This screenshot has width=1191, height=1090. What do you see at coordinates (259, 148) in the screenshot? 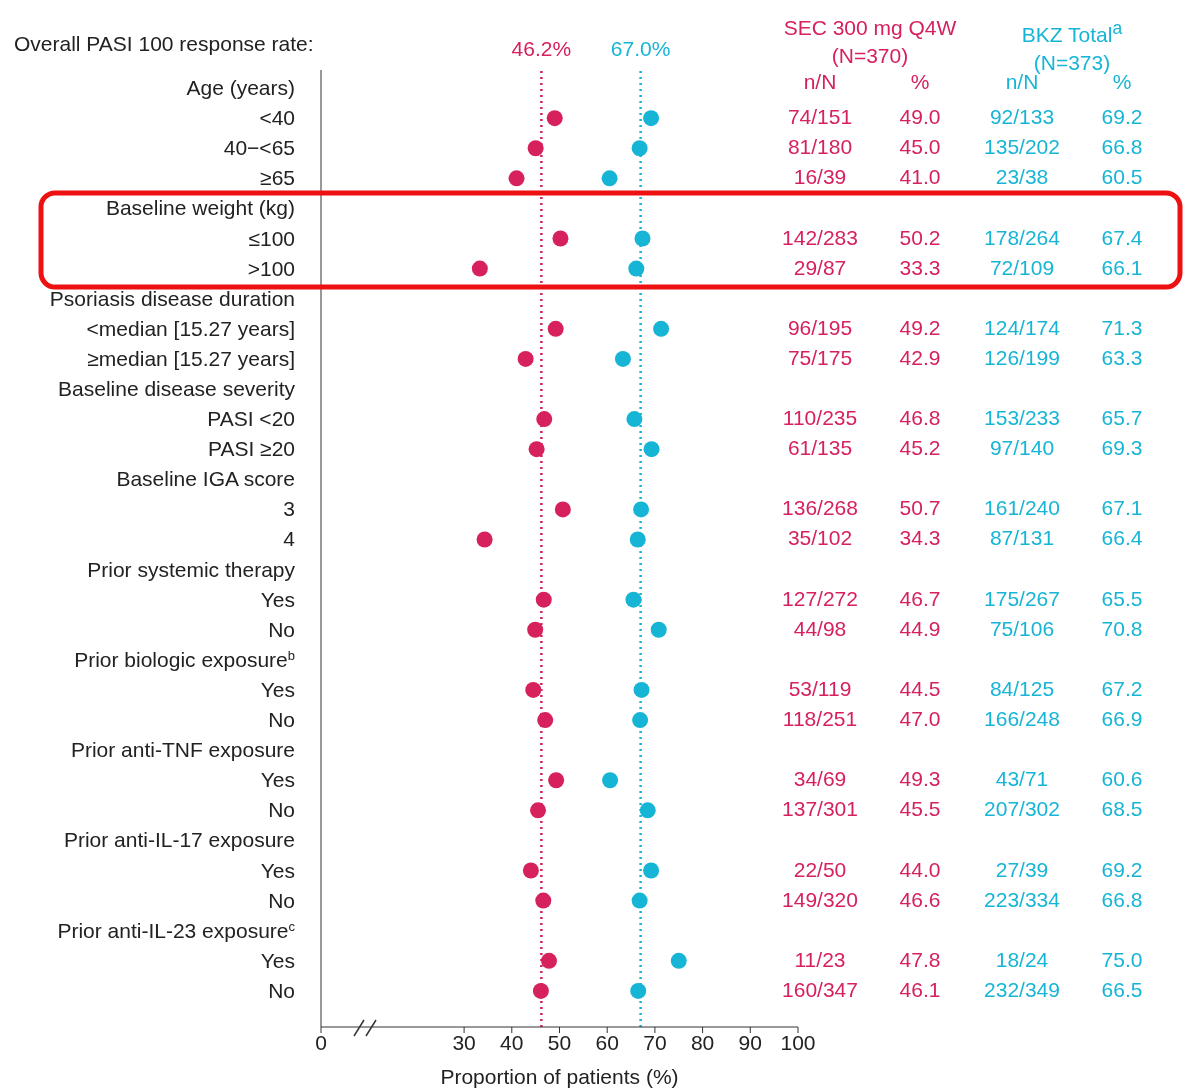
I see `y-tick-label: 40−<65` at bounding box center [259, 148].